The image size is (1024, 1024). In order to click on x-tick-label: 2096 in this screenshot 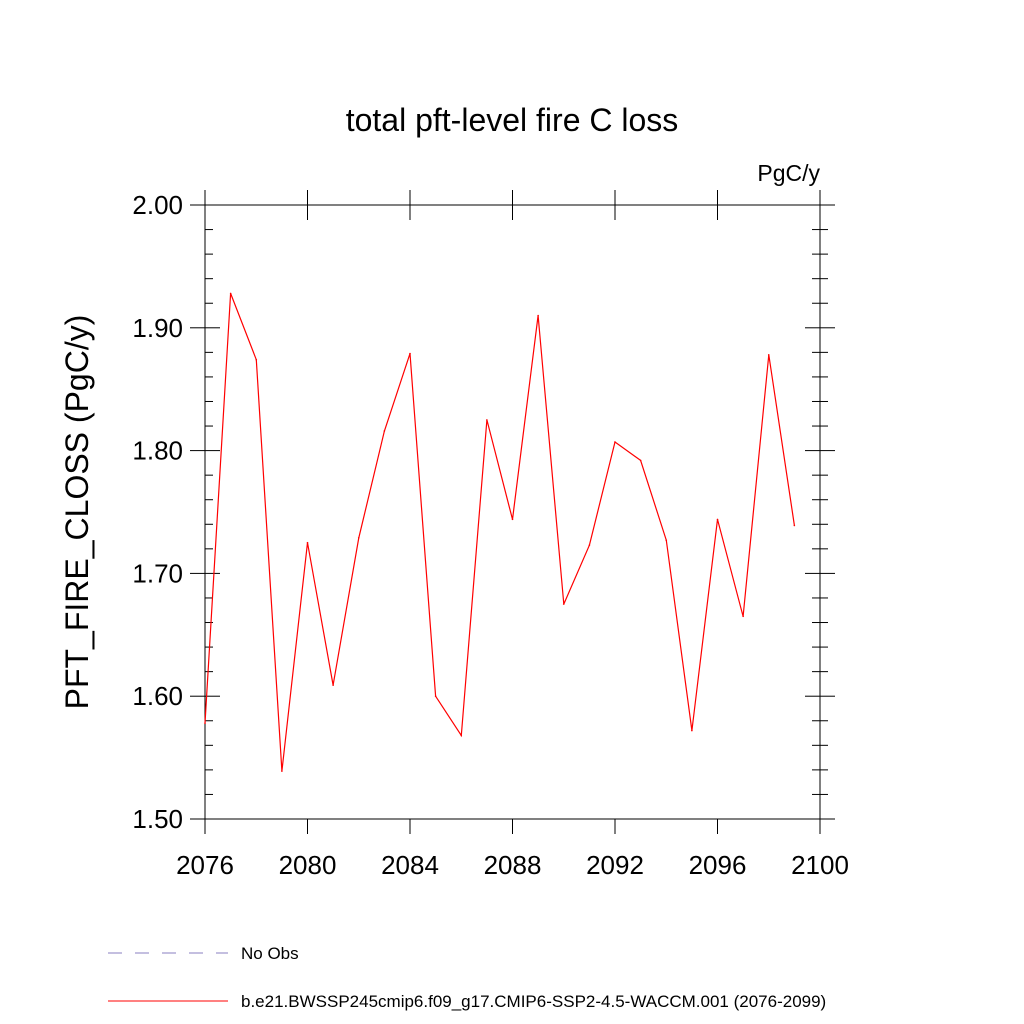, I will do `click(718, 865)`.